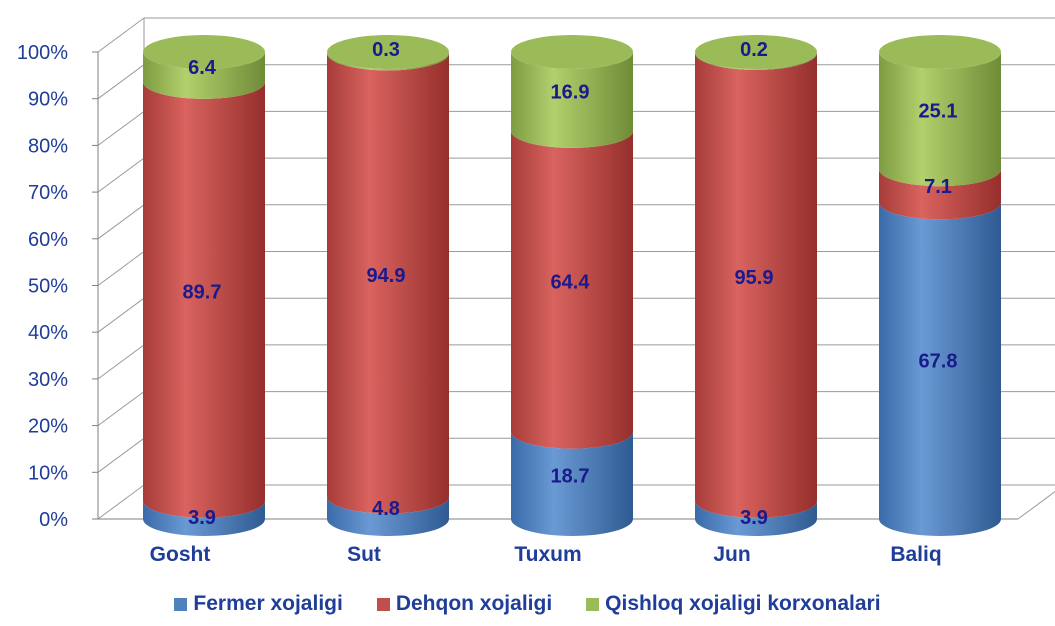 The width and height of the screenshot is (1055, 626). I want to click on data-label-sut-2: 0.3, so click(386, 50).